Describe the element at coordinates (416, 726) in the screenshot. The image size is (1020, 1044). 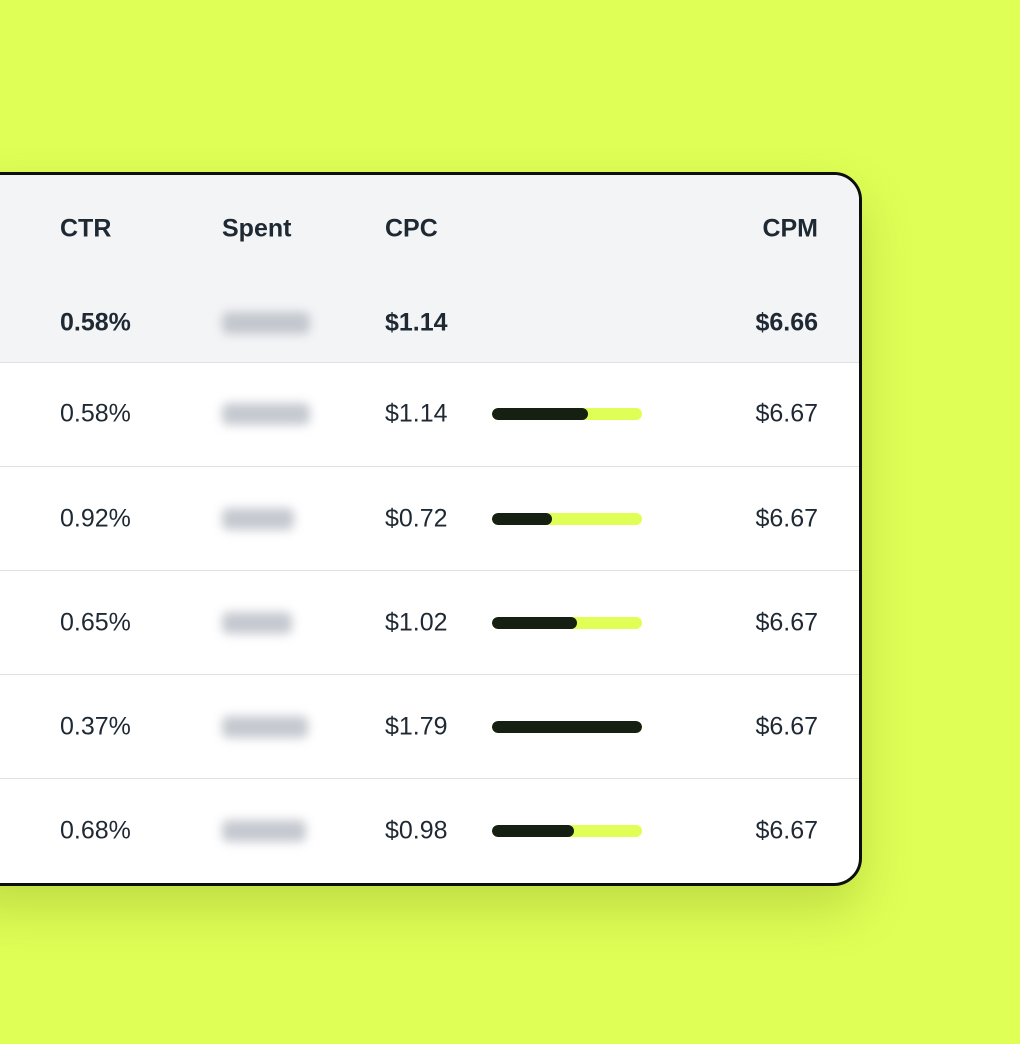
I see `cpc-cell: $1.79` at that location.